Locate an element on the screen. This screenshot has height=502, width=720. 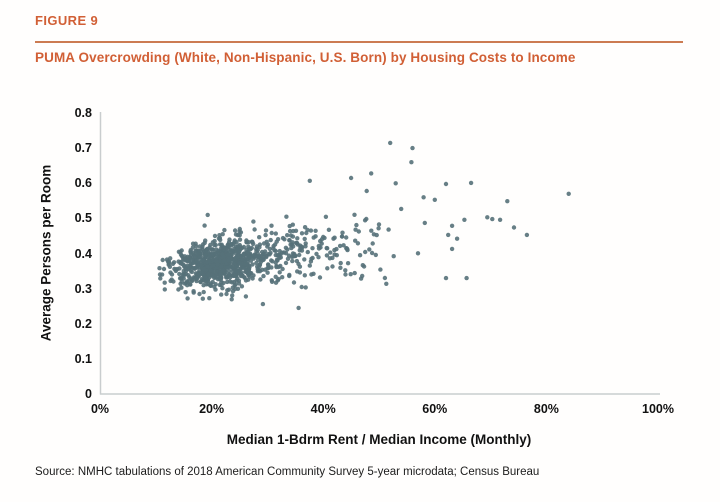
x-tick-label: 80% is located at coordinates (546, 409).